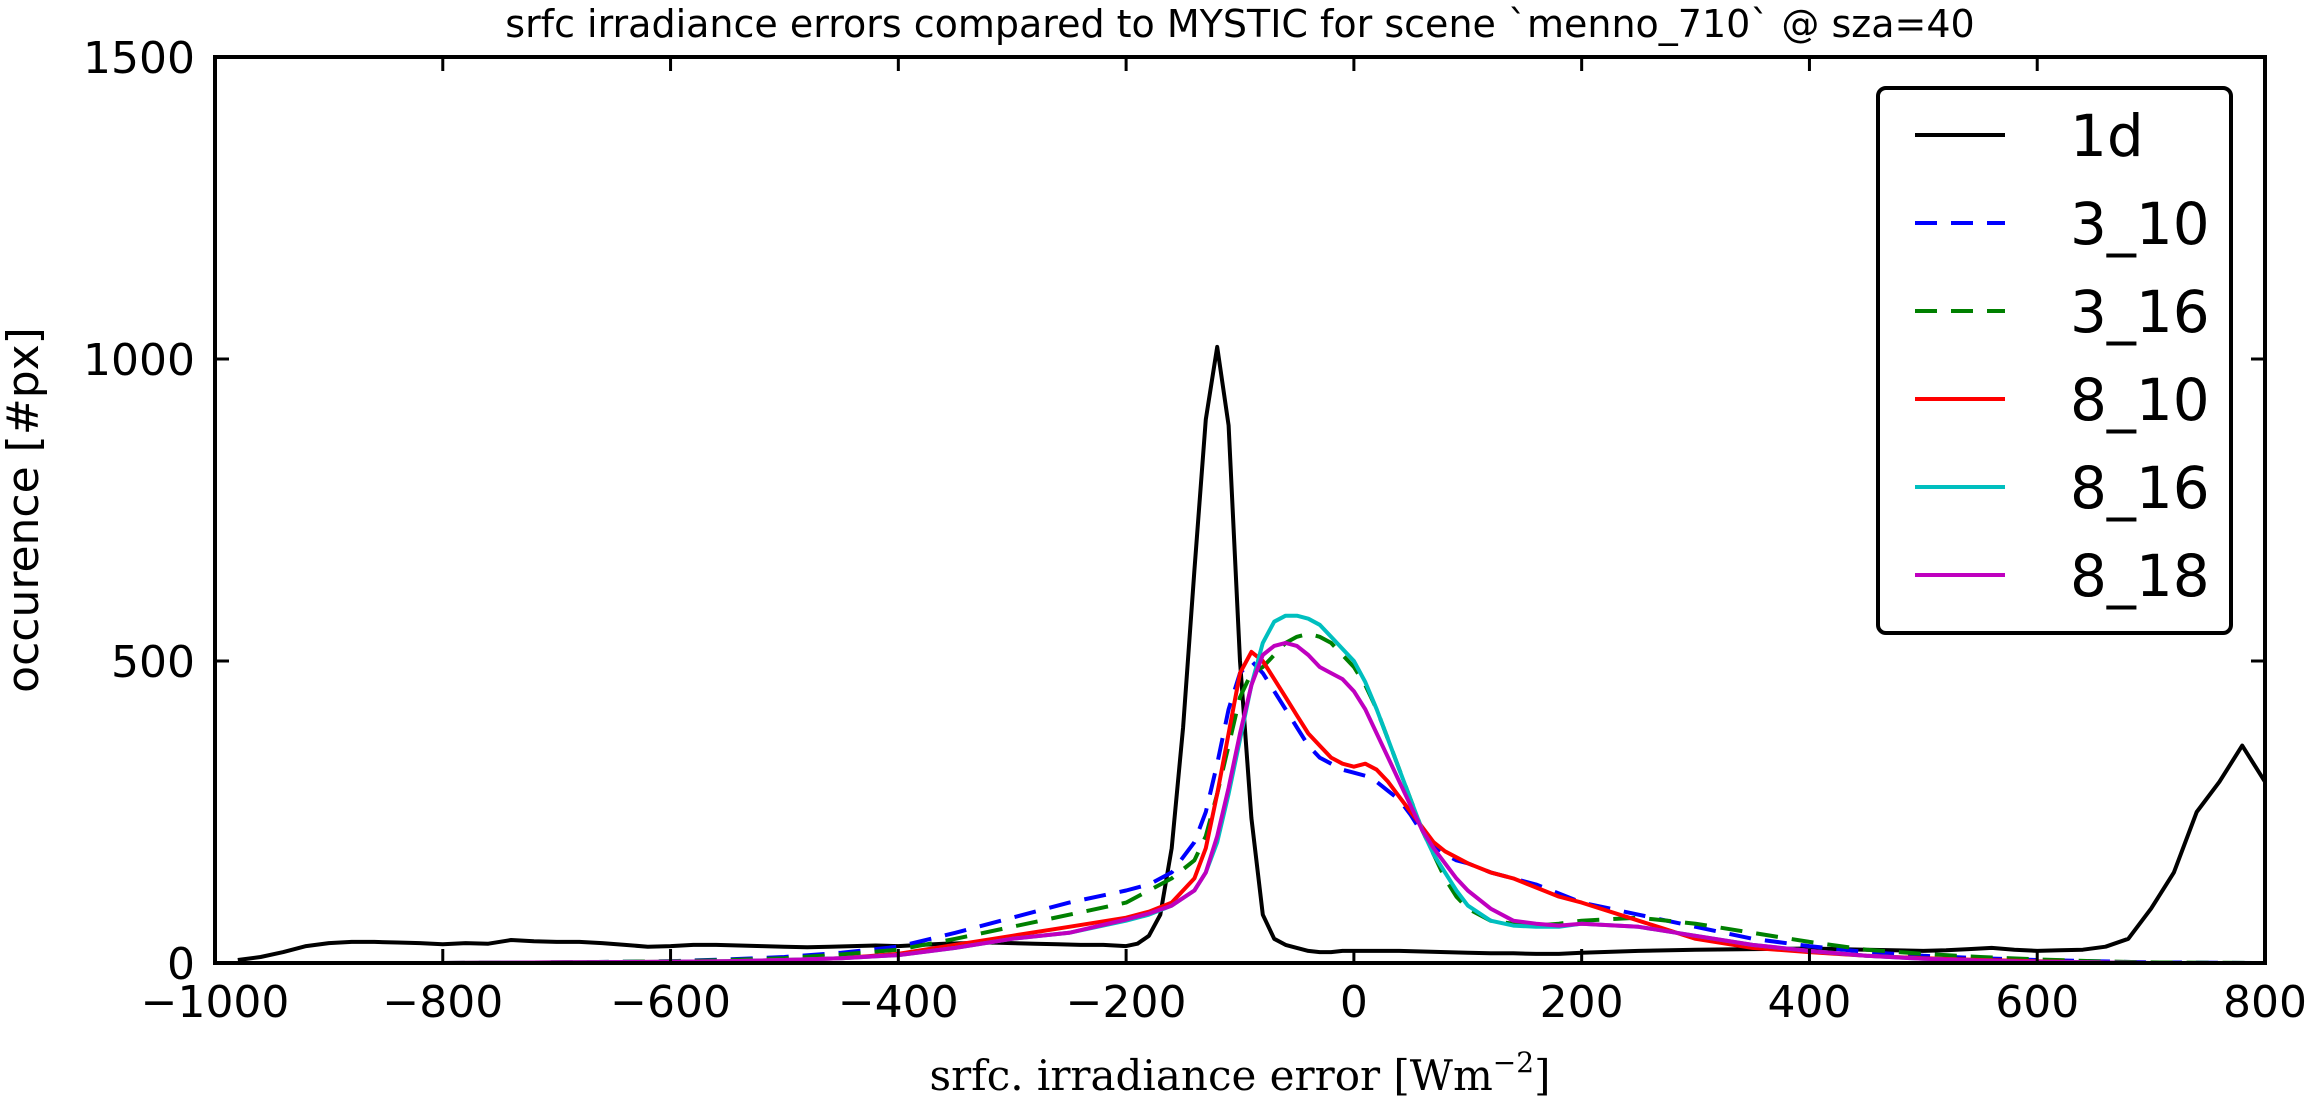  What do you see at coordinates (215, 1002) in the screenshot?
I see `x-tick-label: −1000` at bounding box center [215, 1002].